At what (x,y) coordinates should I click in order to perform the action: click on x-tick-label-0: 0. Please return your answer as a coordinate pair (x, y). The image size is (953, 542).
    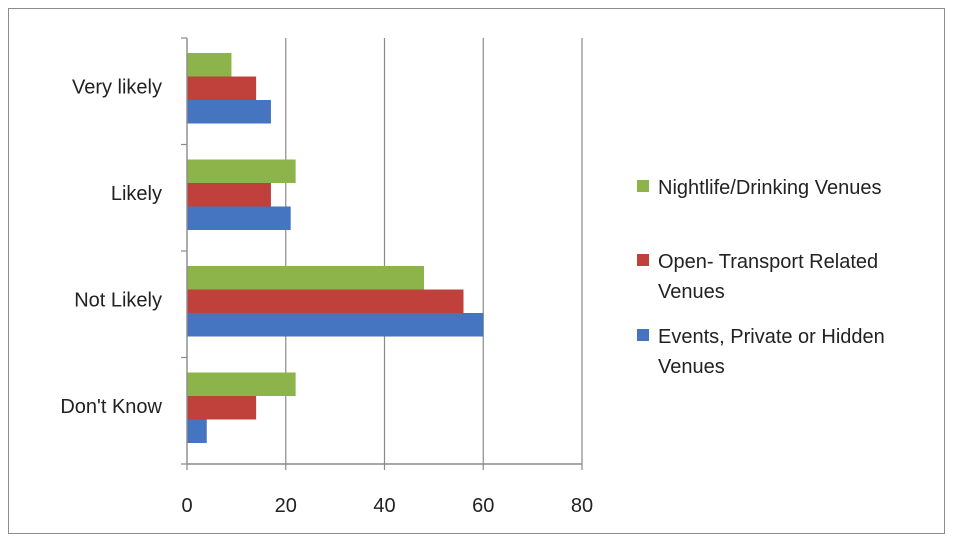
    Looking at the image, I should click on (186, 506).